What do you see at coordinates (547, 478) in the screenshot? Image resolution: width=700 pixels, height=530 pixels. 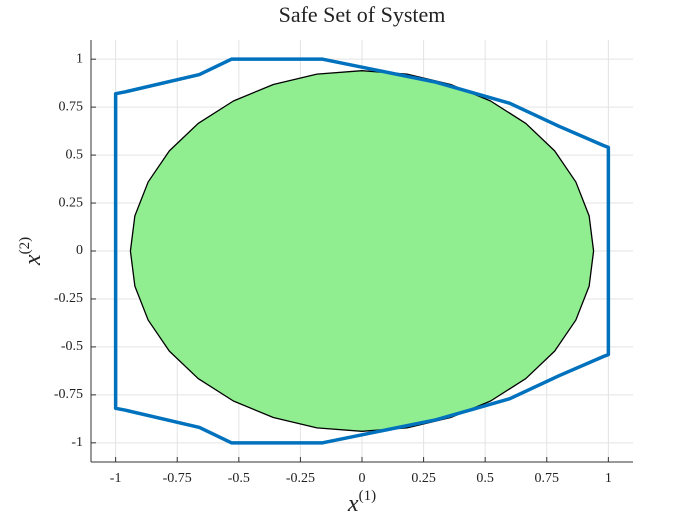 I see `x-tick-label: 0.75` at bounding box center [547, 478].